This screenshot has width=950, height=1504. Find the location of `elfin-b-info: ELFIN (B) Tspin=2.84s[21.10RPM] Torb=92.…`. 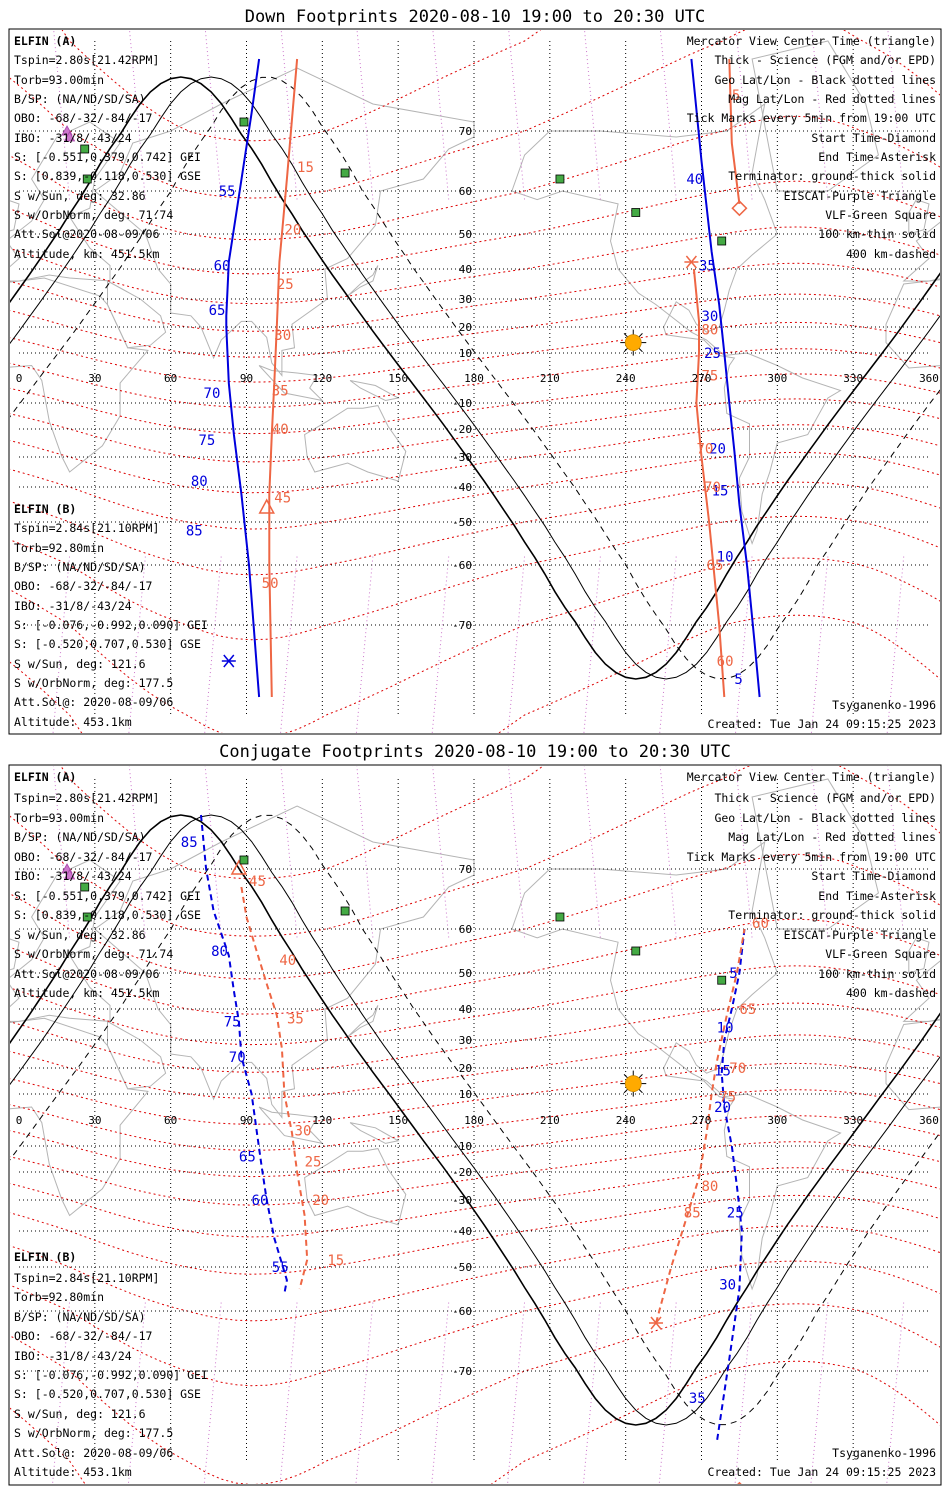

elfin-b-info: ELFIN (B) Tspin=2.84s[21.10RPM] Torb=92.… is located at coordinates (111, 1364).